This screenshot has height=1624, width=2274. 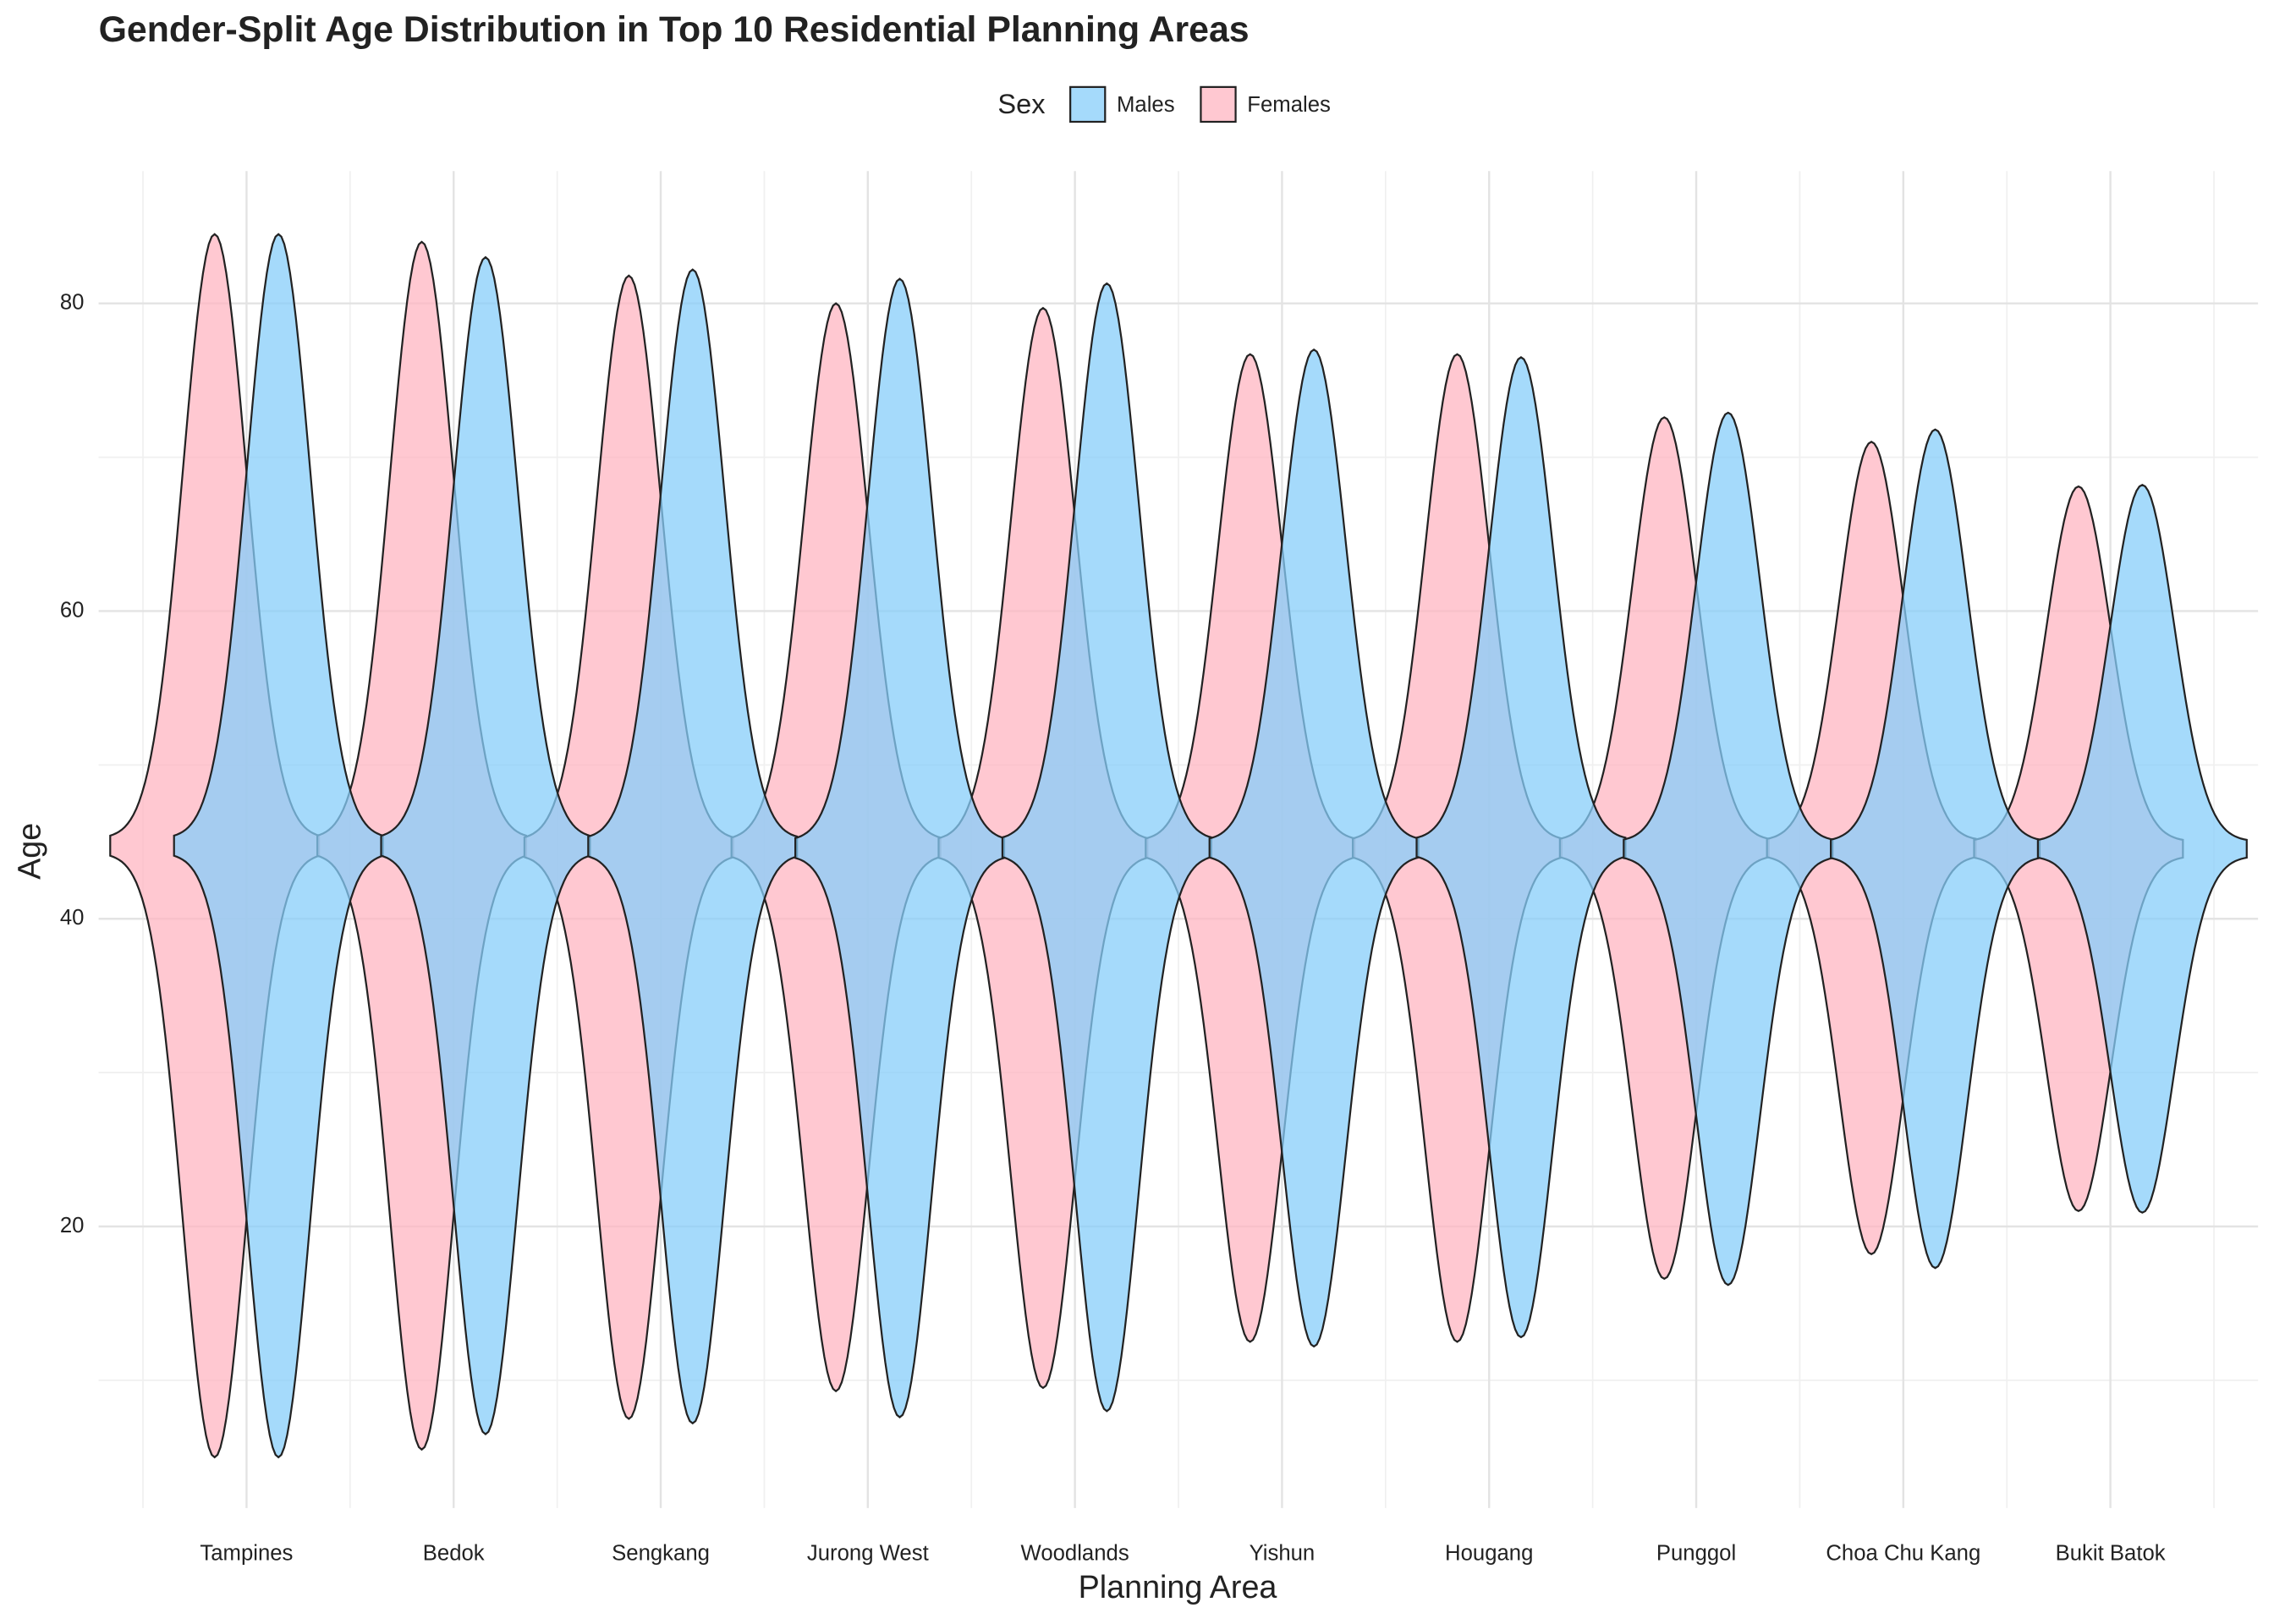 I want to click on x-tick-label: Sengkang, so click(x=661, y=1554).